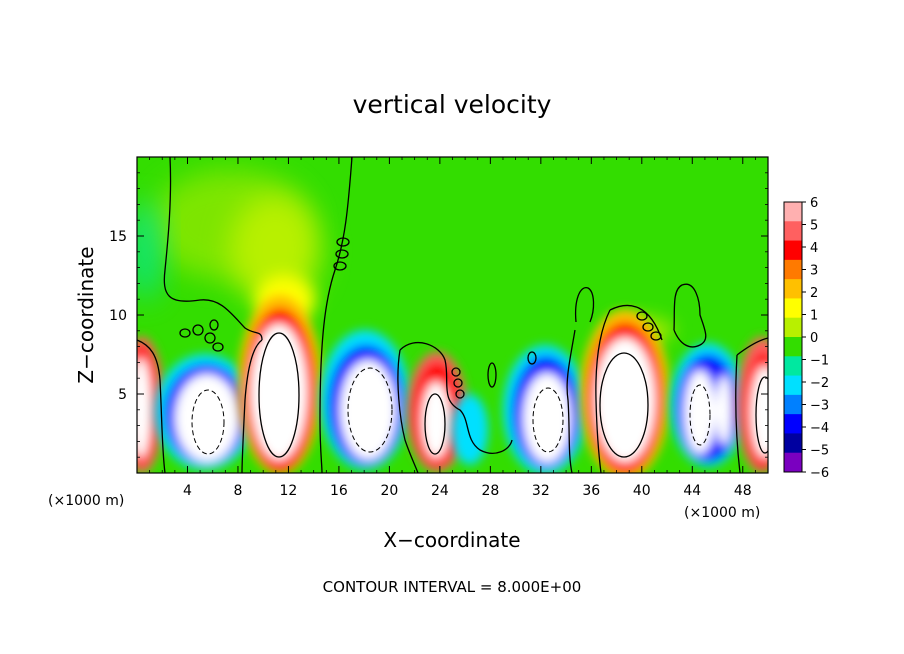 The image size is (904, 654). What do you see at coordinates (490, 491) in the screenshot?
I see `x-tick-label: 28` at bounding box center [490, 491].